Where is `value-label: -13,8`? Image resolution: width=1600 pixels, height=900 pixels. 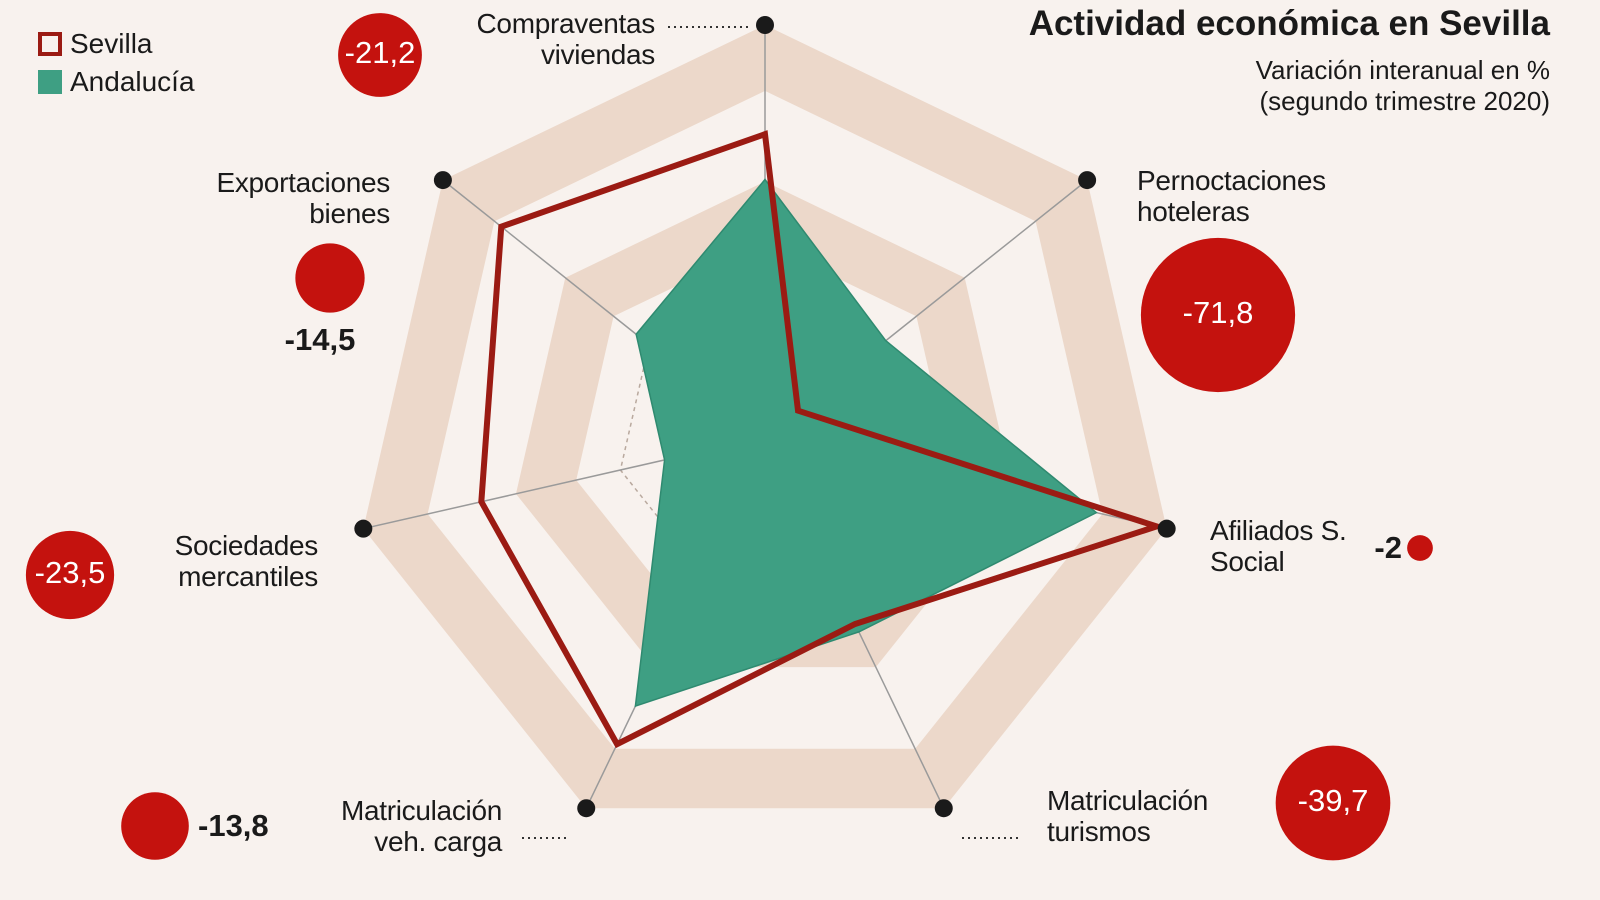
value-label: -13,8 is located at coordinates (233, 825).